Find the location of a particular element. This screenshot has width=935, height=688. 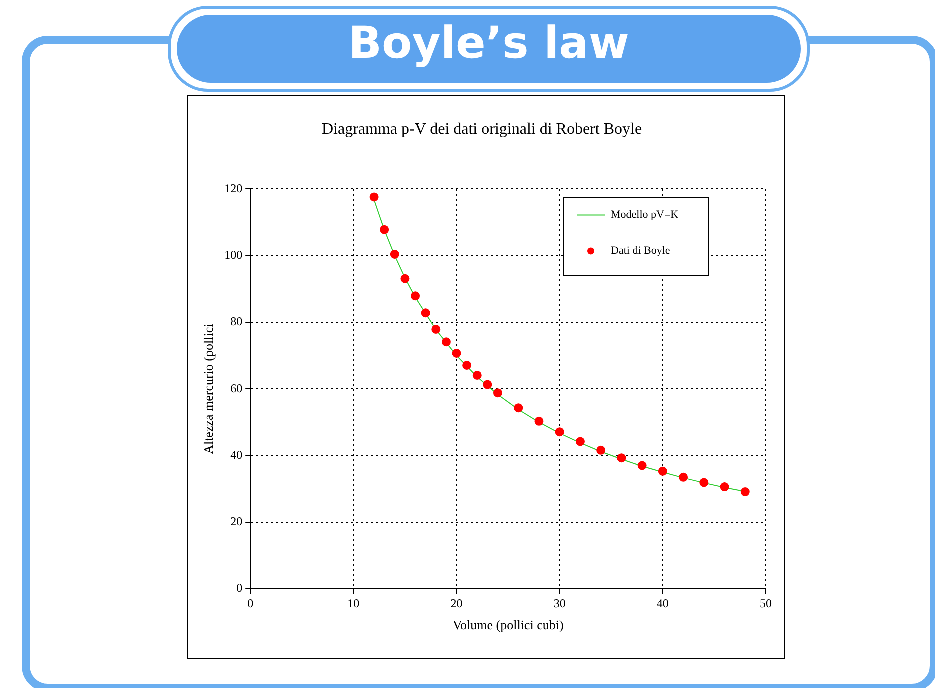

y-axis-title: Altezza mercurio (pollici is located at coordinates (208, 388).